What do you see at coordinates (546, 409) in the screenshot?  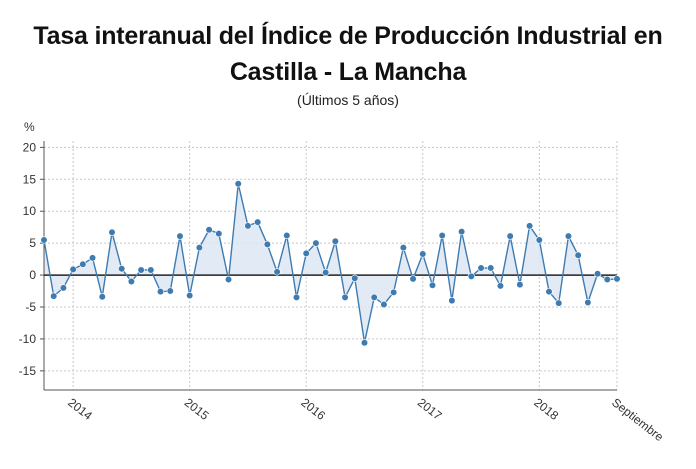 I see `x-tick-label: 2018` at bounding box center [546, 409].